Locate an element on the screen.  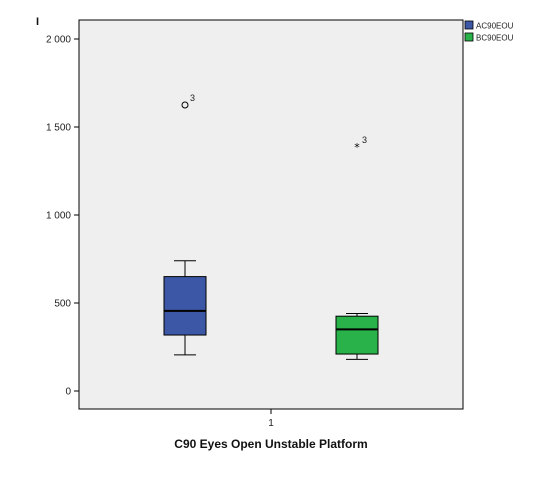
y-tick-label: 2 000 is located at coordinates (58, 40).